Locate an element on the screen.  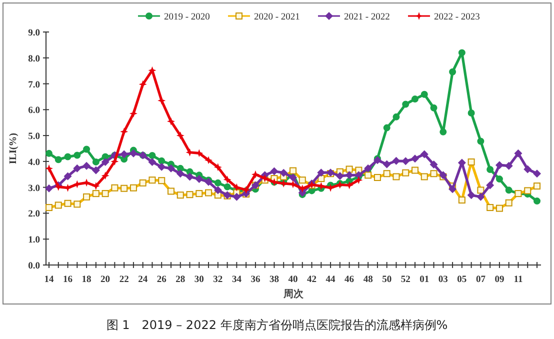
x-tick-label: 22 is located at coordinates (124, 280).